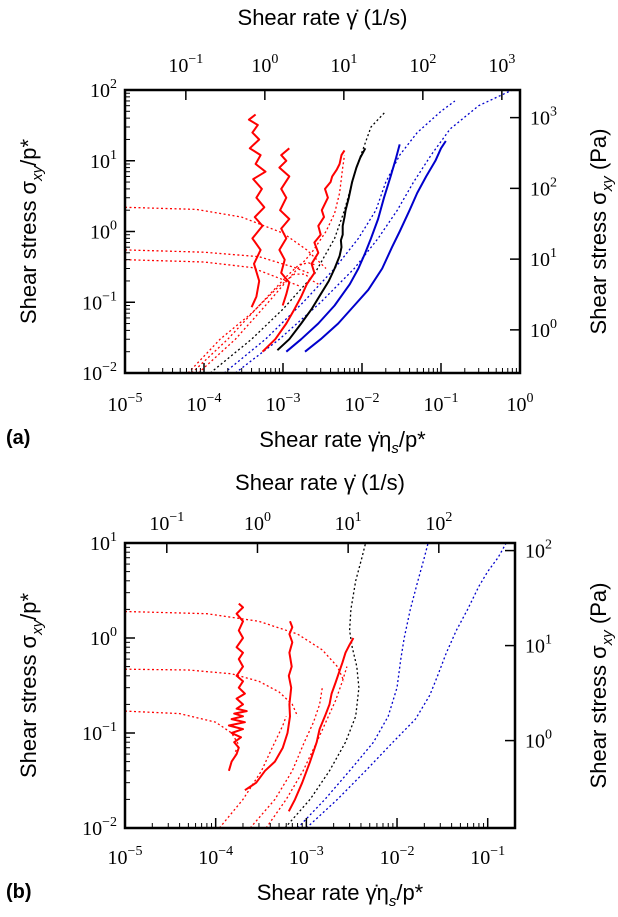 This screenshot has width=618, height=917. Describe the element at coordinates (501, 64) in the screenshot. I see `top-tick-label: 10³` at that location.